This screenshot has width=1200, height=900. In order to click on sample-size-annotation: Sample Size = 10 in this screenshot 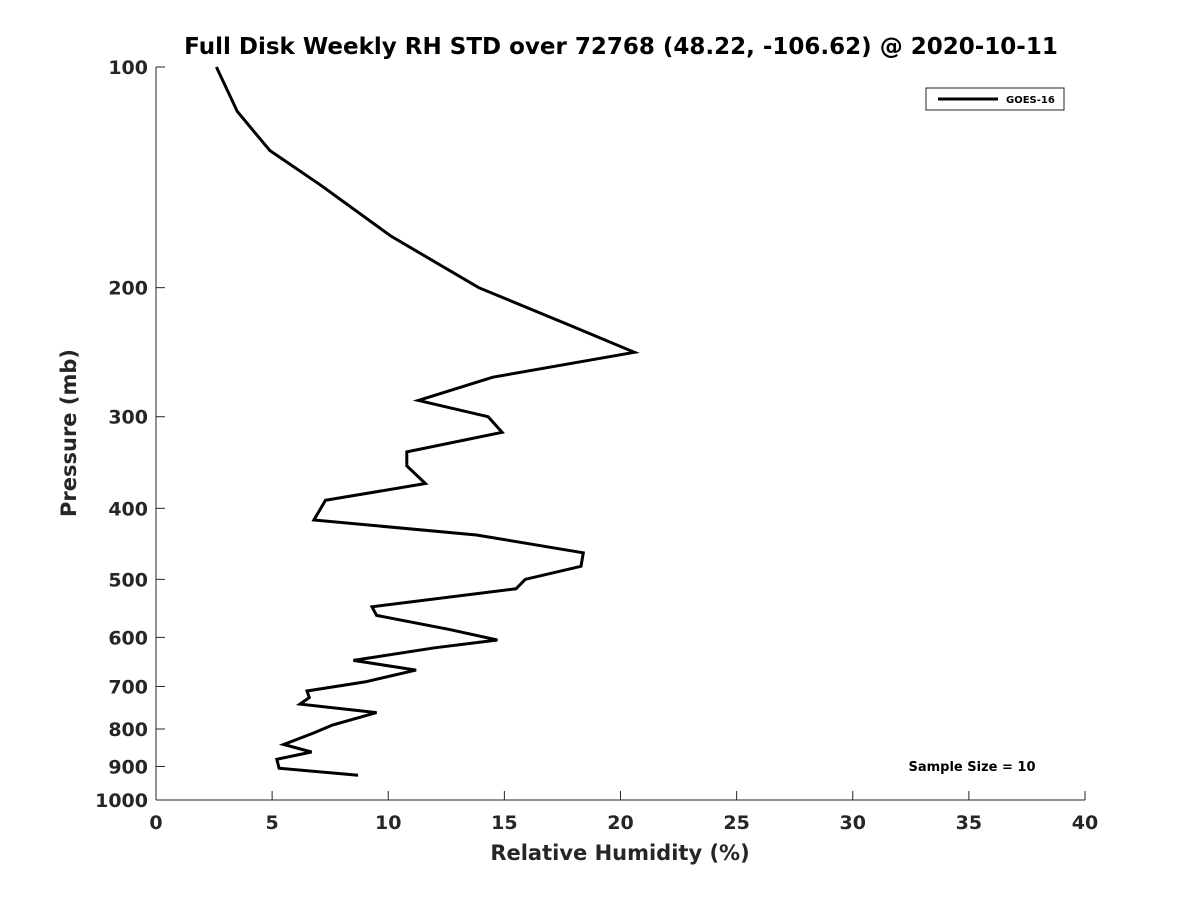, I will do `click(971, 767)`.